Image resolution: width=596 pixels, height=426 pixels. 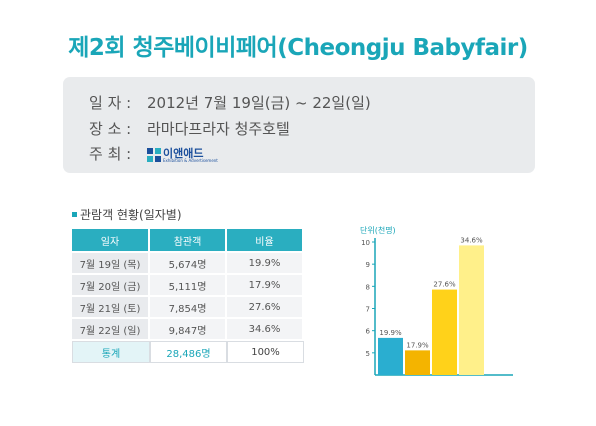 I want to click on cell-date: 7월 19일 (목), so click(x=111, y=264).